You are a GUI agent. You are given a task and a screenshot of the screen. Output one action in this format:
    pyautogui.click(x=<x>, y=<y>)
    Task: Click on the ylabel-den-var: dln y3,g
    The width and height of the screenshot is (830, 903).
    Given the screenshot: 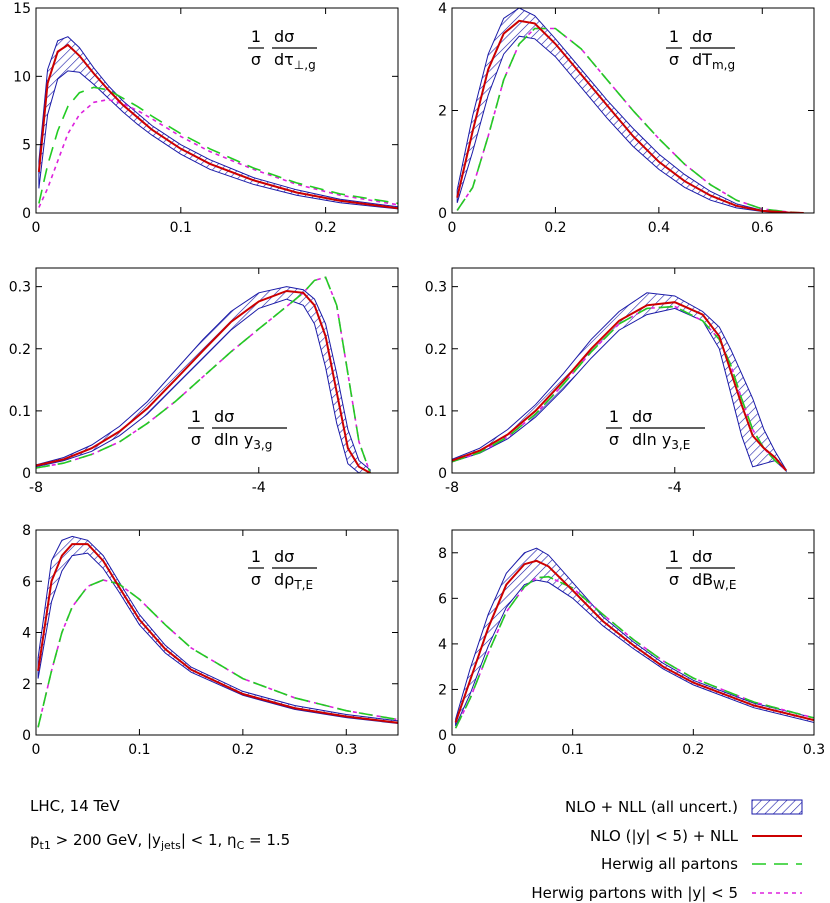 What is the action you would take?
    pyautogui.click(x=243, y=441)
    